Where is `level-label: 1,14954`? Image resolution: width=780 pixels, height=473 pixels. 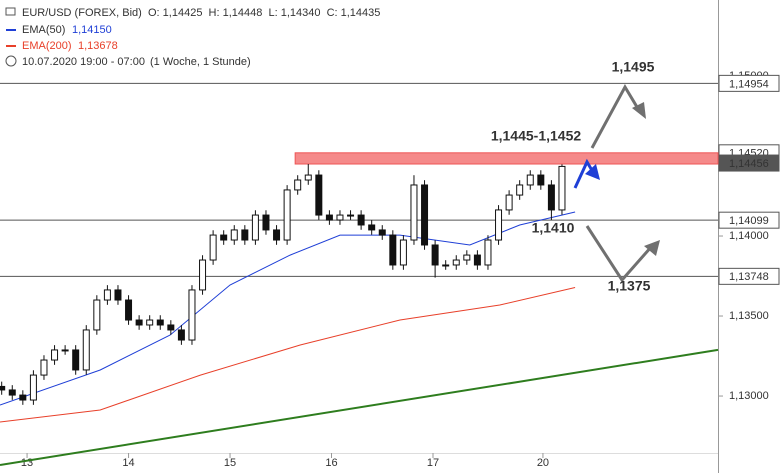 level-label: 1,14954 is located at coordinates (749, 84).